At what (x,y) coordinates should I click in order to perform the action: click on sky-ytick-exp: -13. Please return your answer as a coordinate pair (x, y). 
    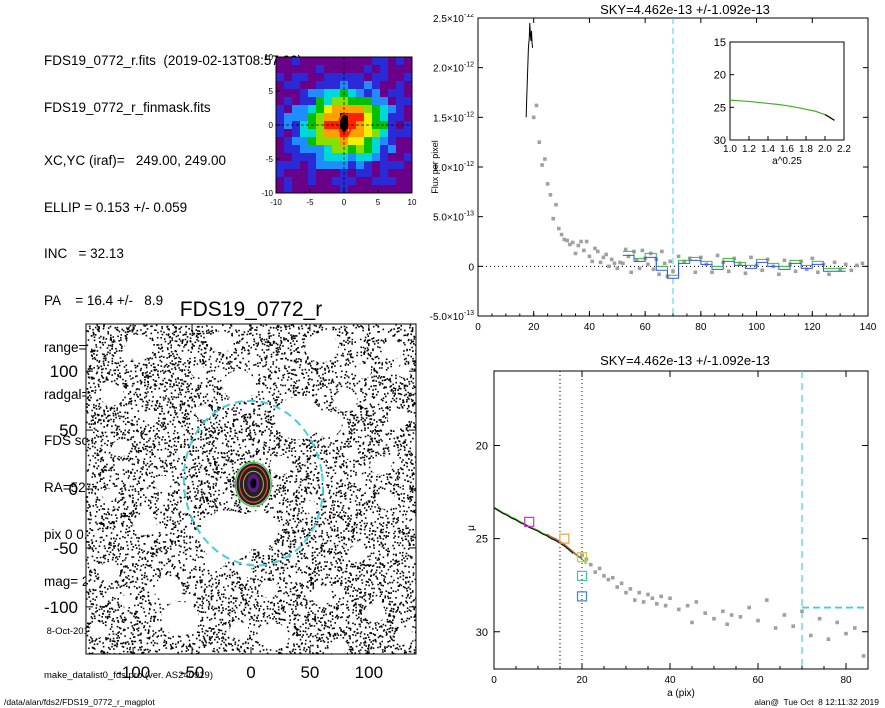
    Looking at the image, I should click on (469, 214).